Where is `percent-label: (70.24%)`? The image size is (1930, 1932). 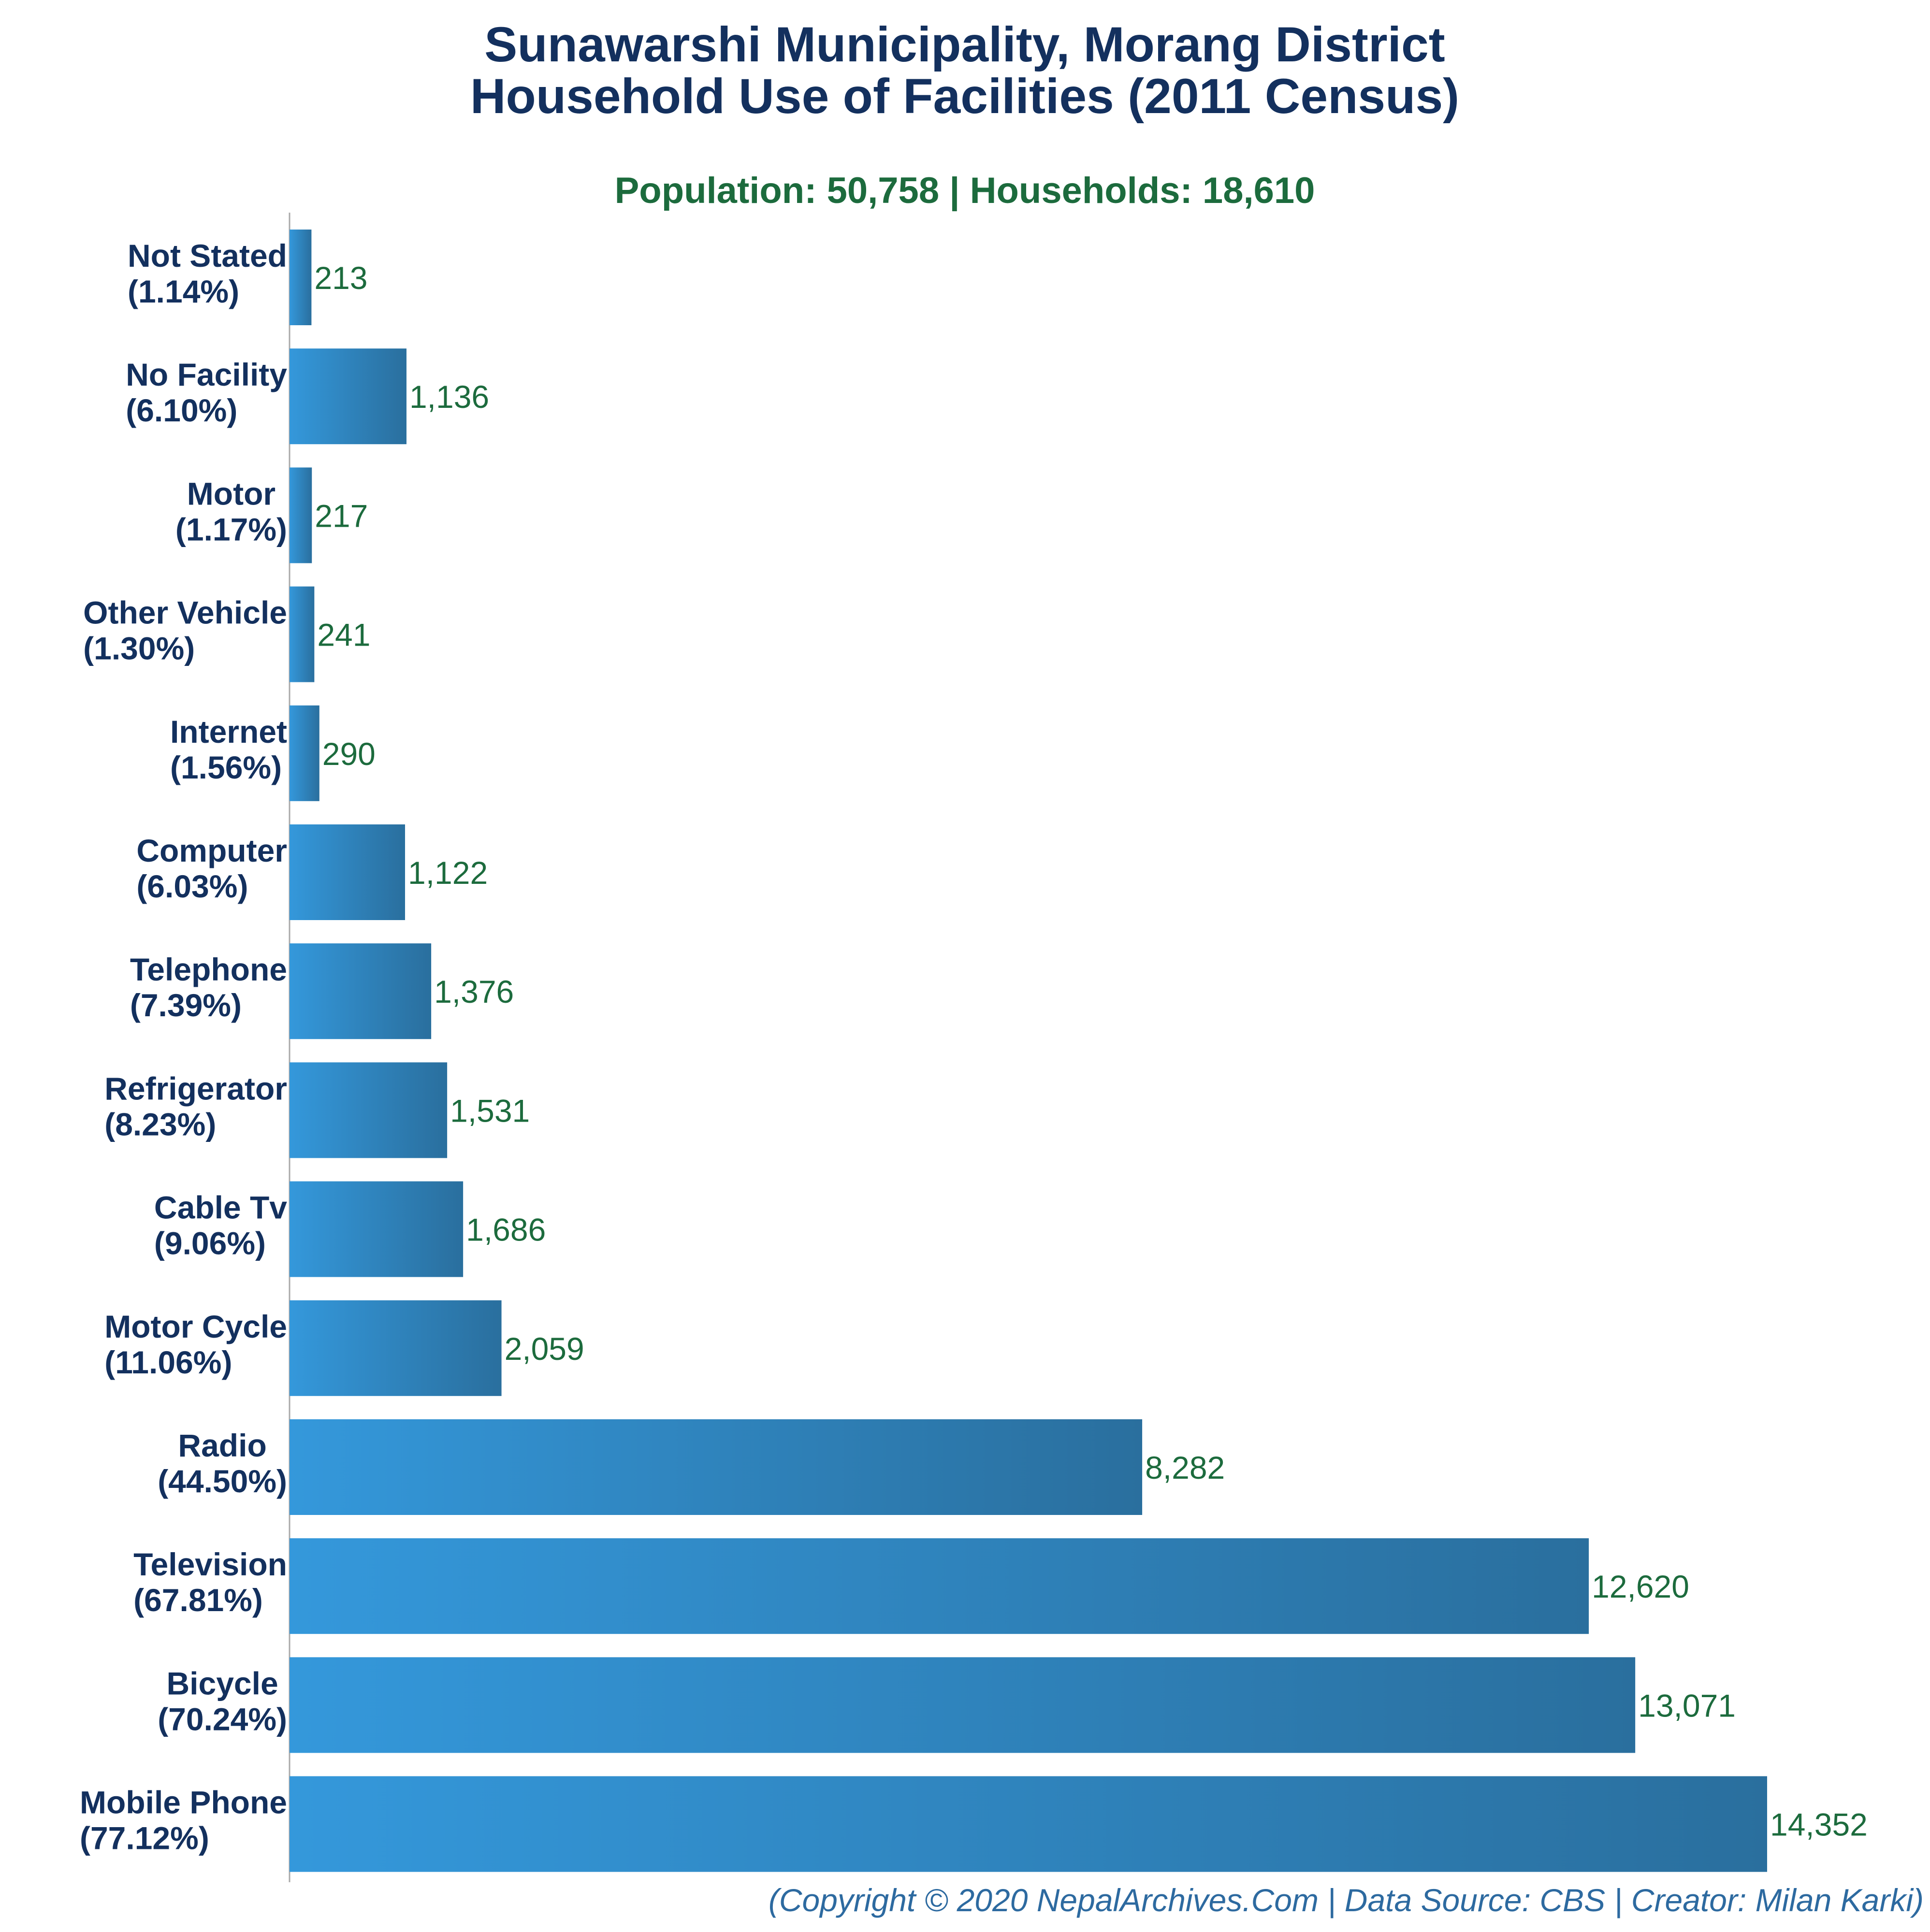 percent-label: (70.24%) is located at coordinates (222, 1719).